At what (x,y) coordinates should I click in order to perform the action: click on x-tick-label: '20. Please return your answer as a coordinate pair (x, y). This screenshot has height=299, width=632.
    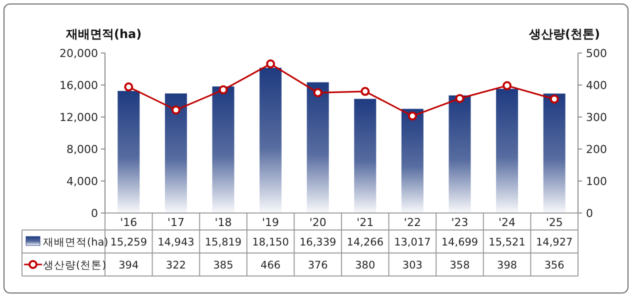
    Looking at the image, I should click on (317, 222).